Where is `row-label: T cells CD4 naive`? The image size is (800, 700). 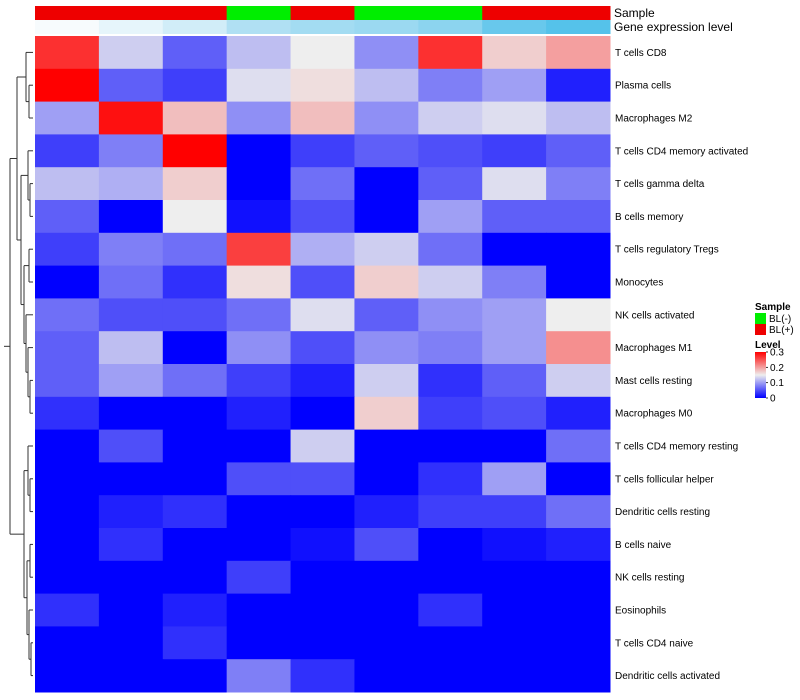
row-label: T cells CD4 naive is located at coordinates (654, 643).